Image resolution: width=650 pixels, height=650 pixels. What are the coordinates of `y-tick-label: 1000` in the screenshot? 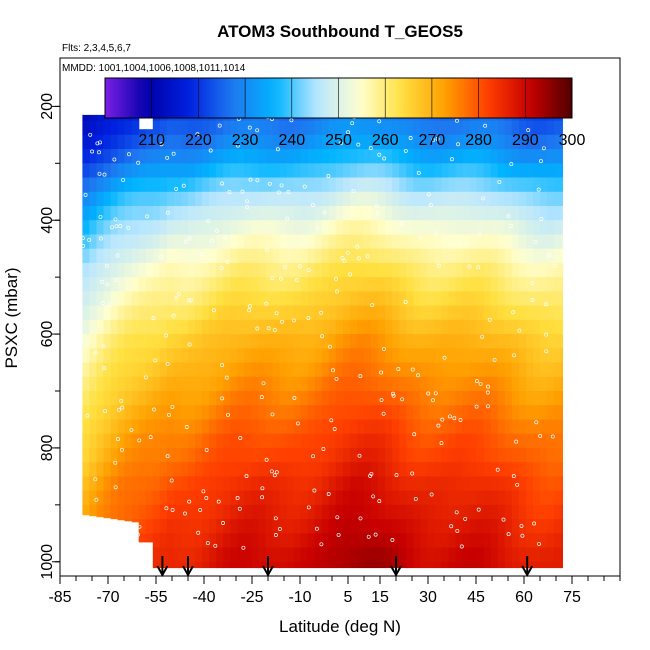 It's located at (47, 562).